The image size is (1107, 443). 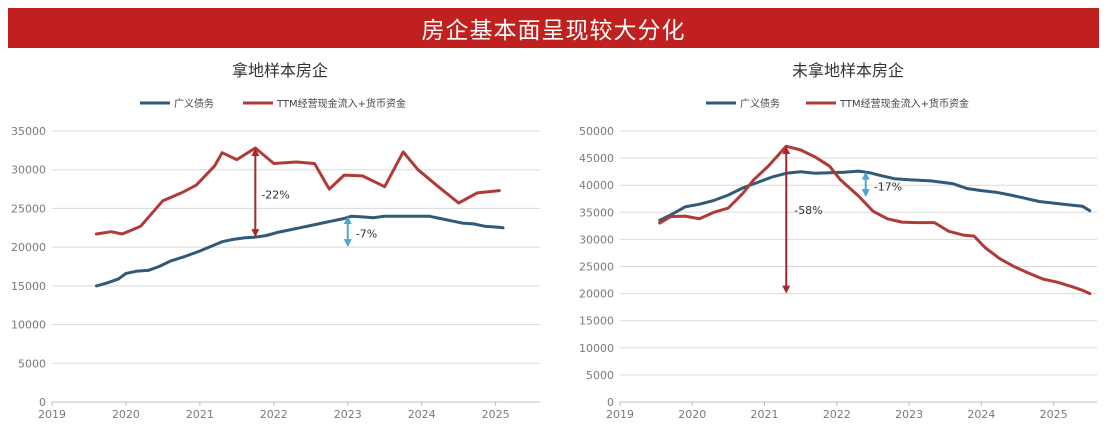 I want to click on annotation-label: -58%, so click(x=808, y=210).